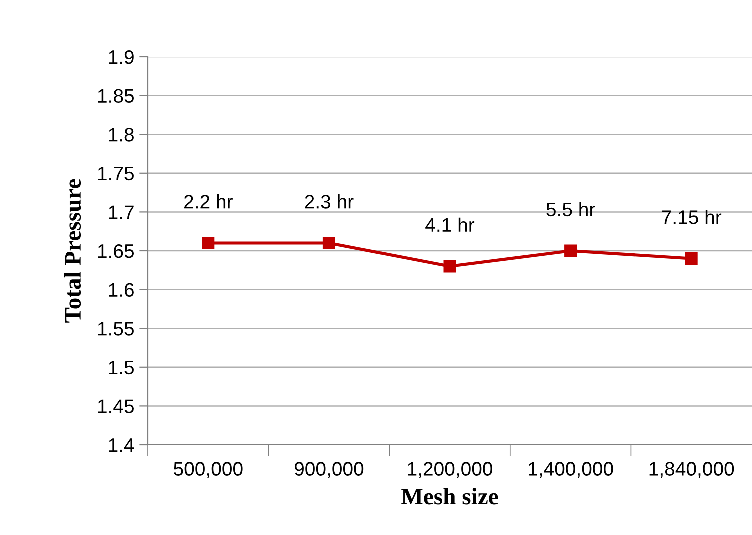 The height and width of the screenshot is (535, 752). Describe the element at coordinates (73, 251) in the screenshot. I see `y-axis-title: Total Pressure` at that location.